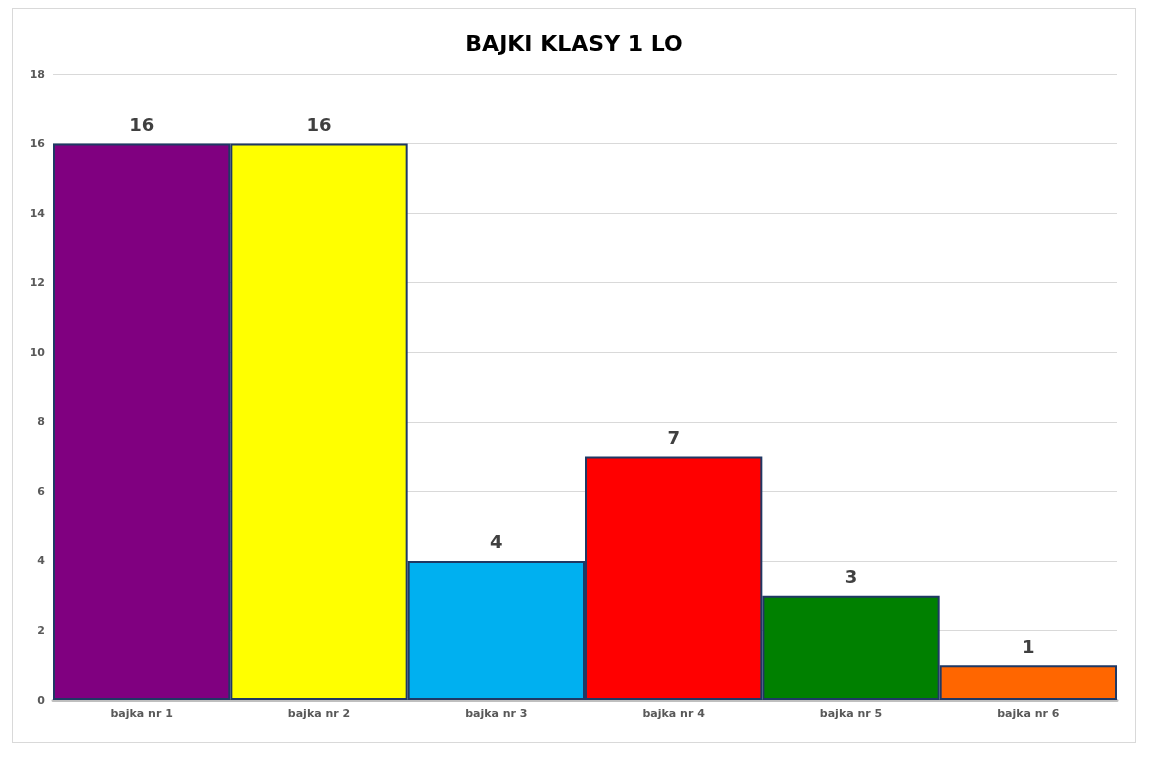 Image resolution: width=1152 pixels, height=773 pixels. I want to click on y-tick-label: 0, so click(41, 700).